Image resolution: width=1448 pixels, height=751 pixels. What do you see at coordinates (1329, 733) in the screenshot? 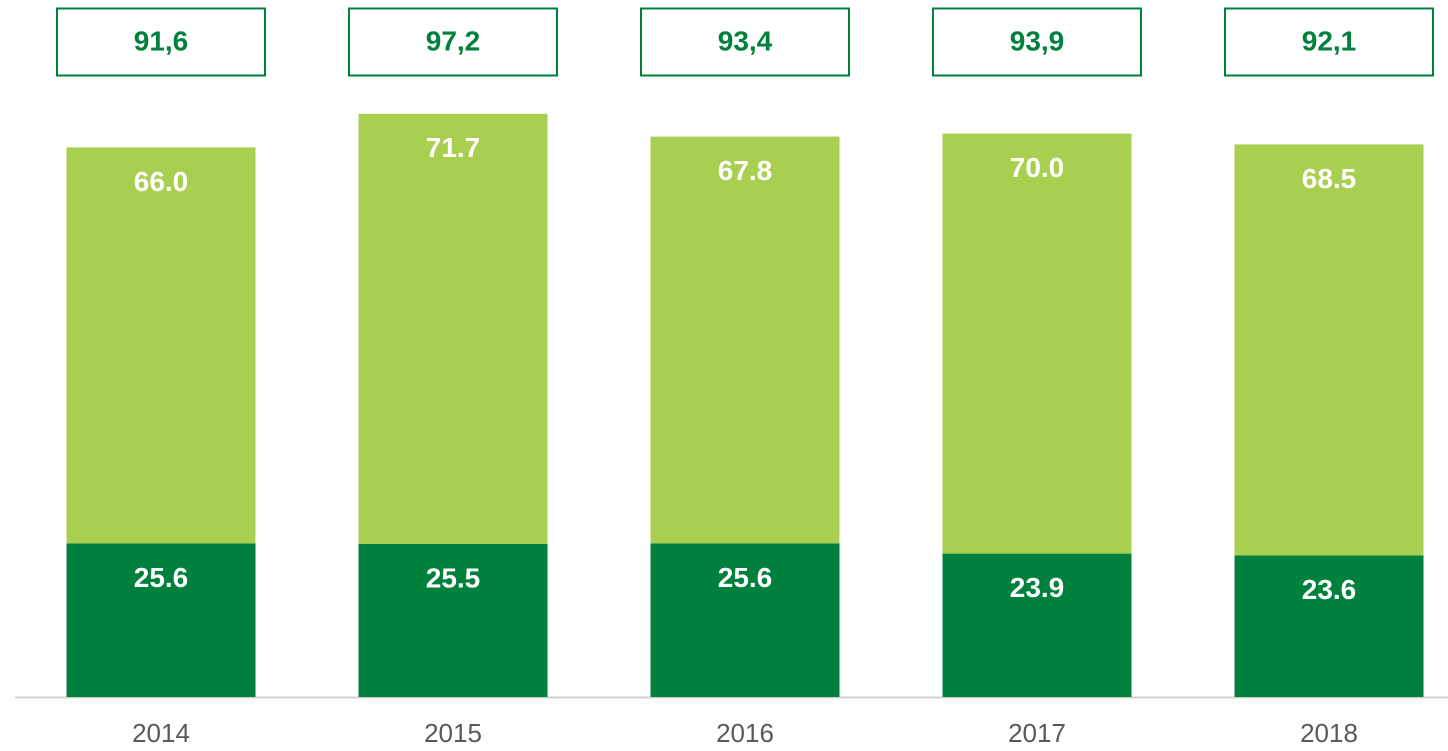
I see `x-tick-label: 2018` at bounding box center [1329, 733].